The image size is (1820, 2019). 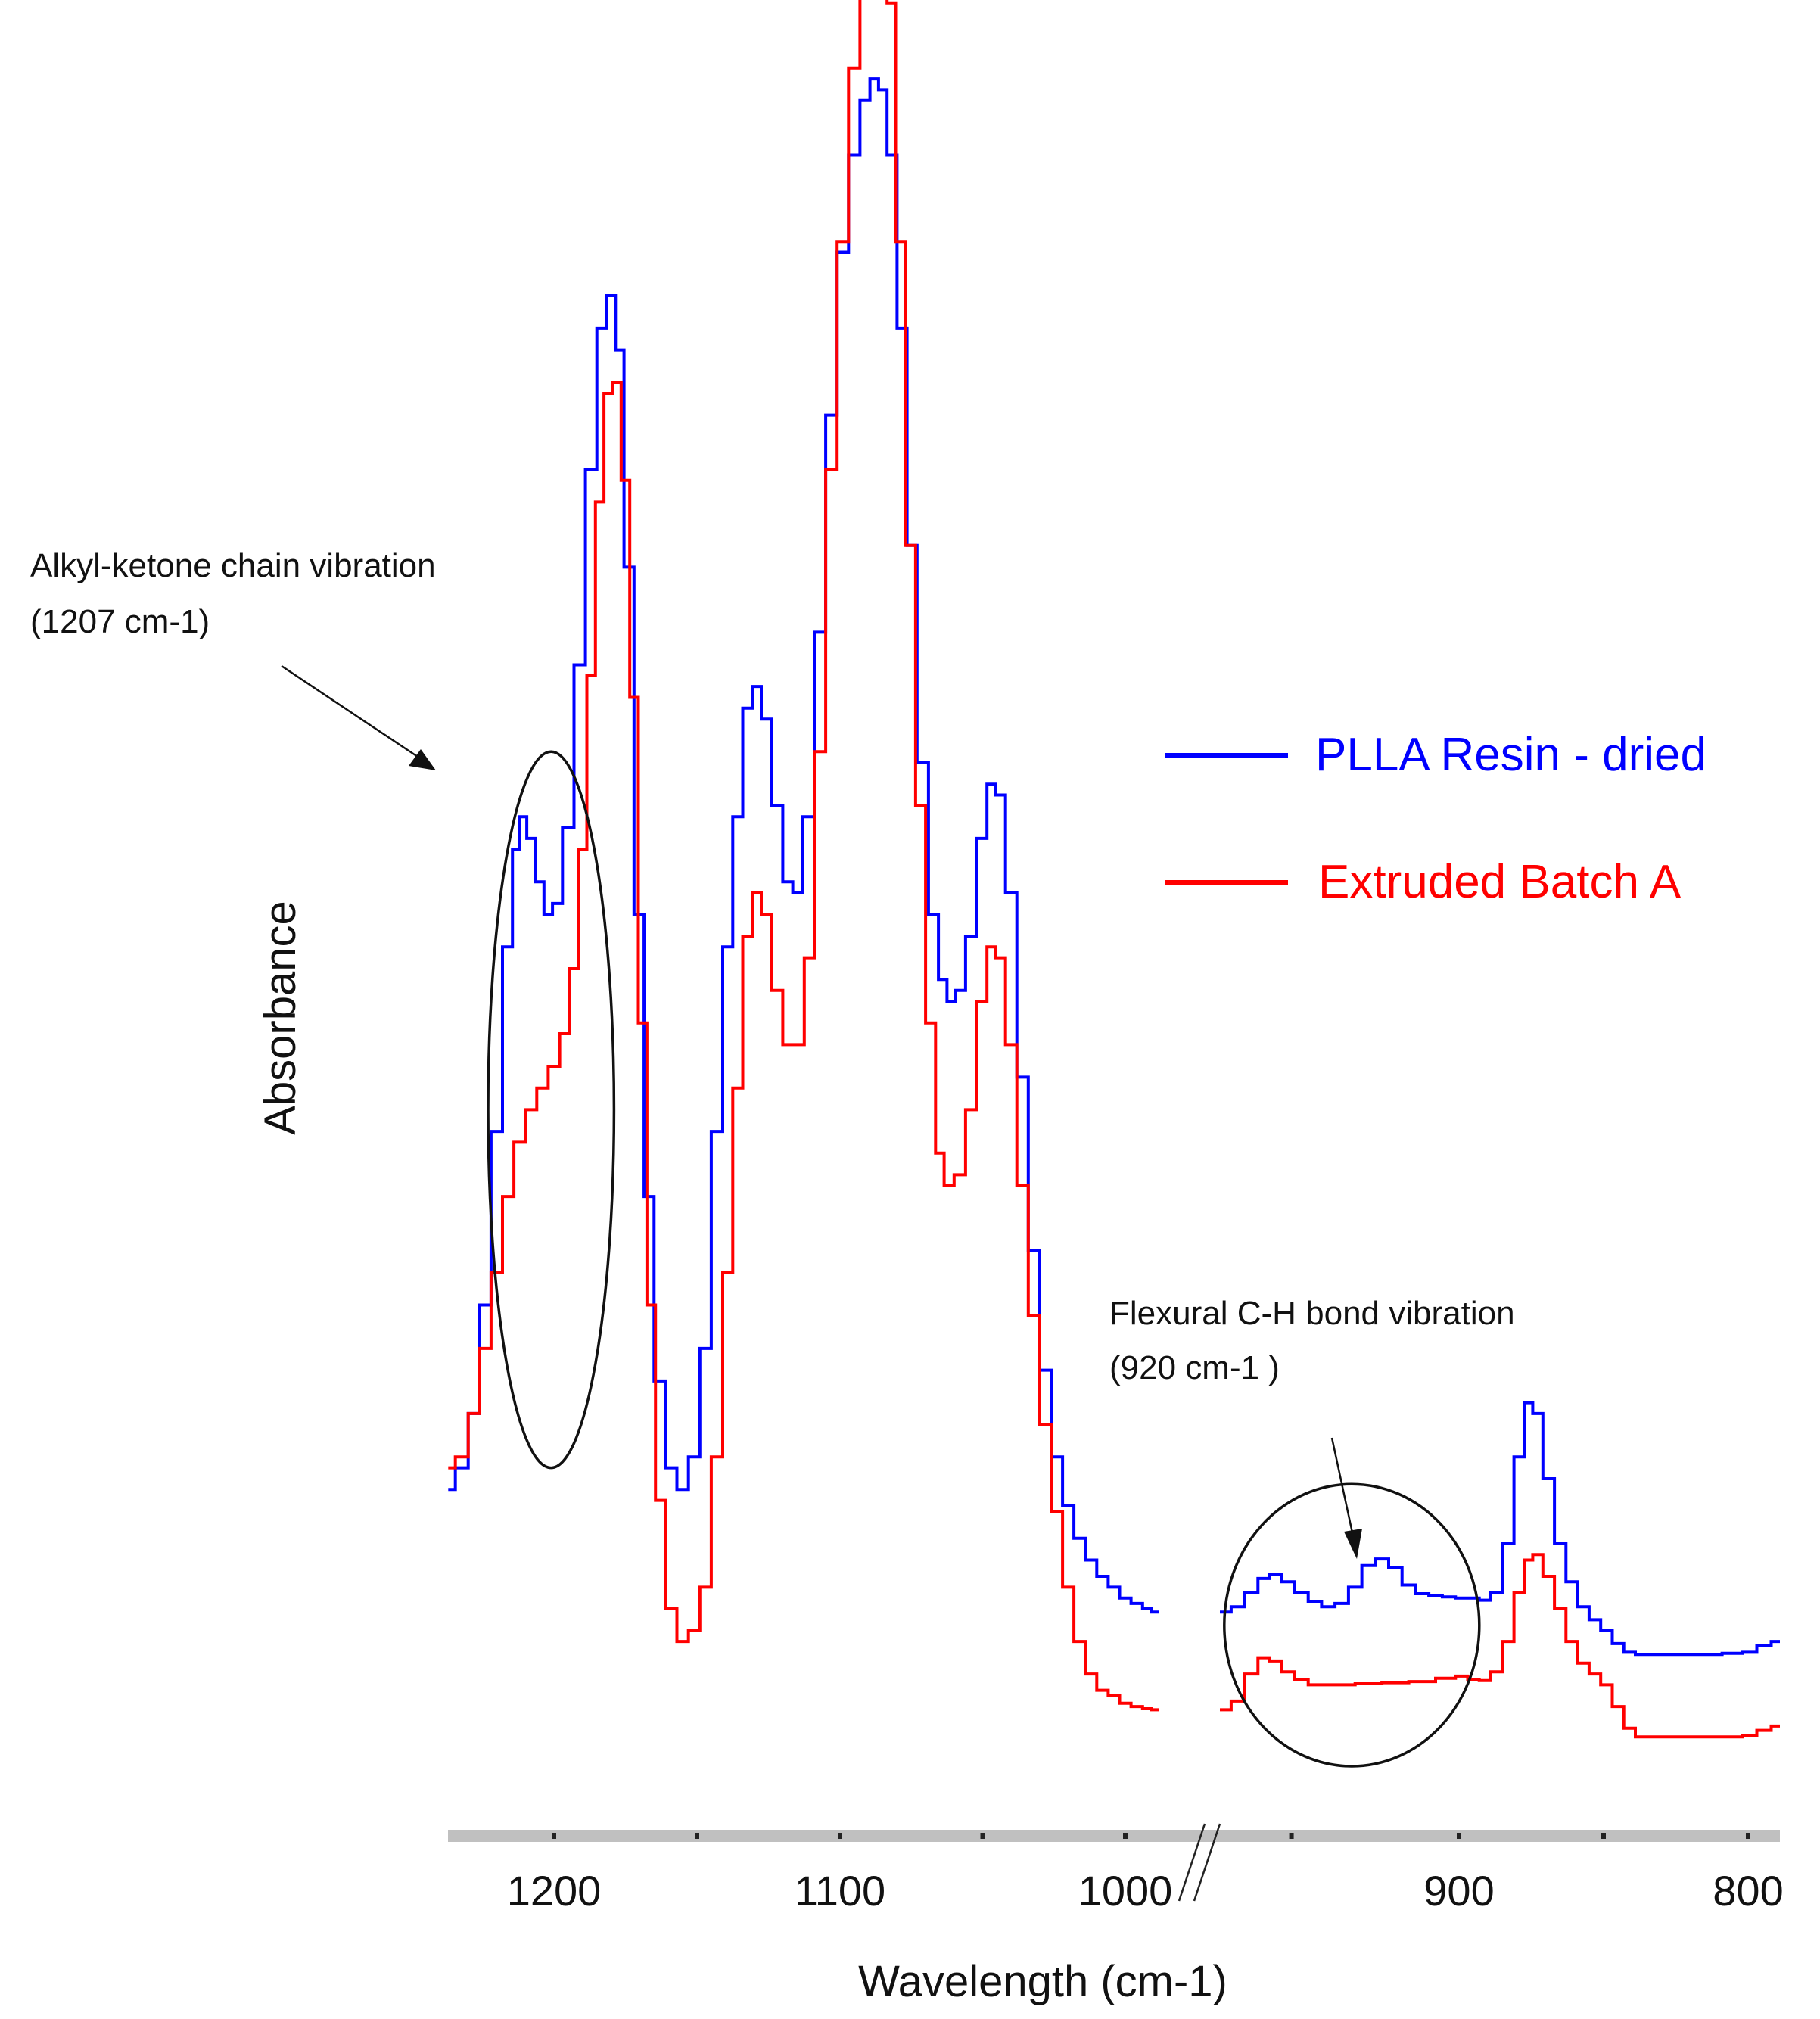 What do you see at coordinates (1125, 1891) in the screenshot?
I see `x-tick-label: 1000` at bounding box center [1125, 1891].